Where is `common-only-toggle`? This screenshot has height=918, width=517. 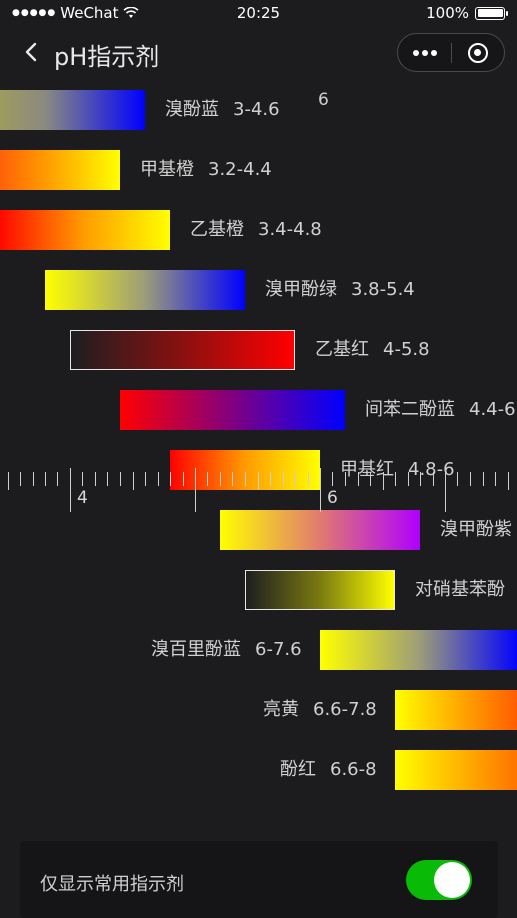
common-only-toggle is located at coordinates (439, 880).